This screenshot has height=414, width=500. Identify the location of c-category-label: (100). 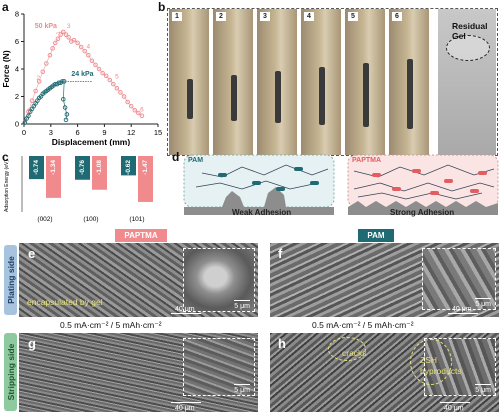
(90, 219).